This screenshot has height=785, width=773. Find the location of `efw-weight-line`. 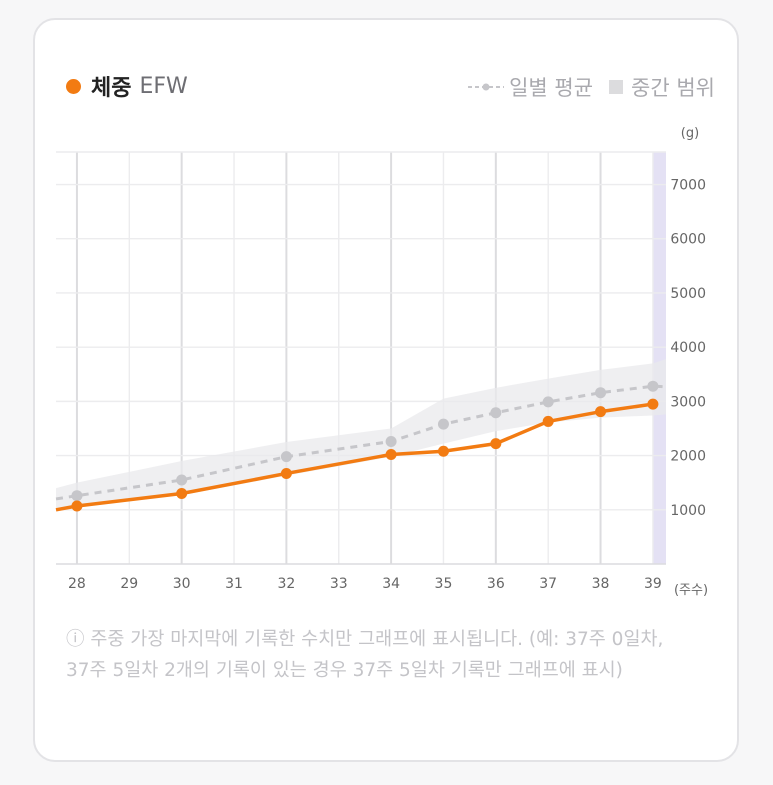

efw-weight-line is located at coordinates (354, 457).